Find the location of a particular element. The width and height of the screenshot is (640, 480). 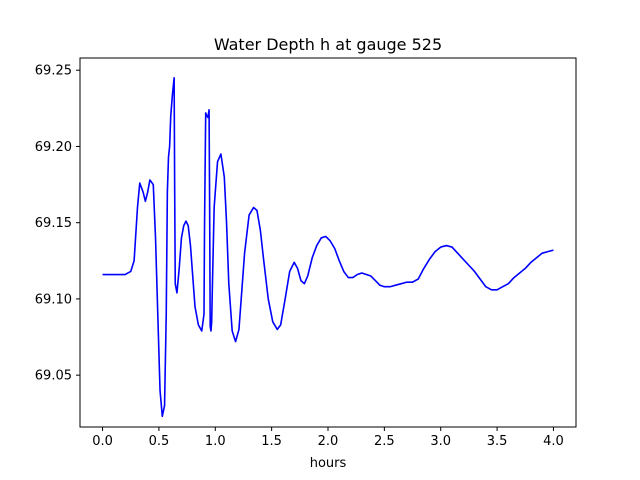

y-tick-label: 69.25 is located at coordinates (53, 71).